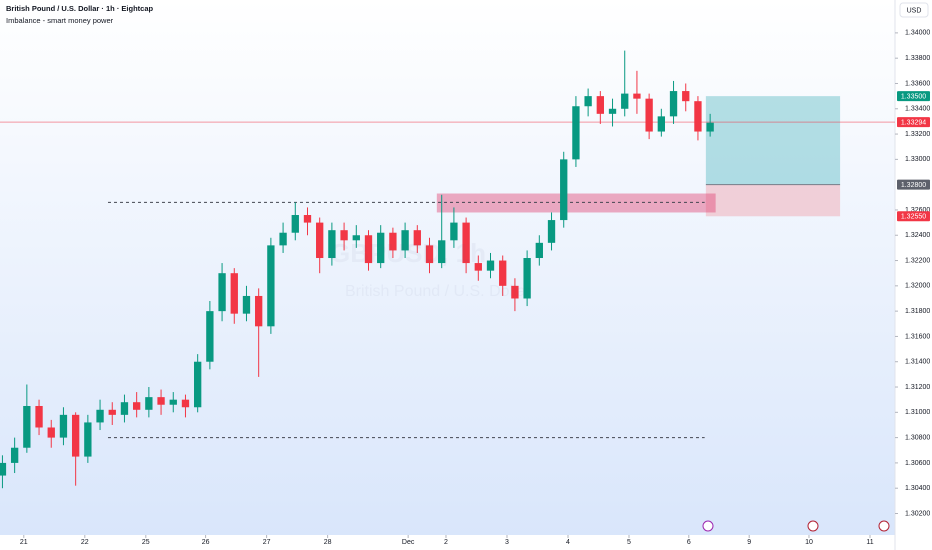  I want to click on x-tick-label: Dec, so click(408, 542).